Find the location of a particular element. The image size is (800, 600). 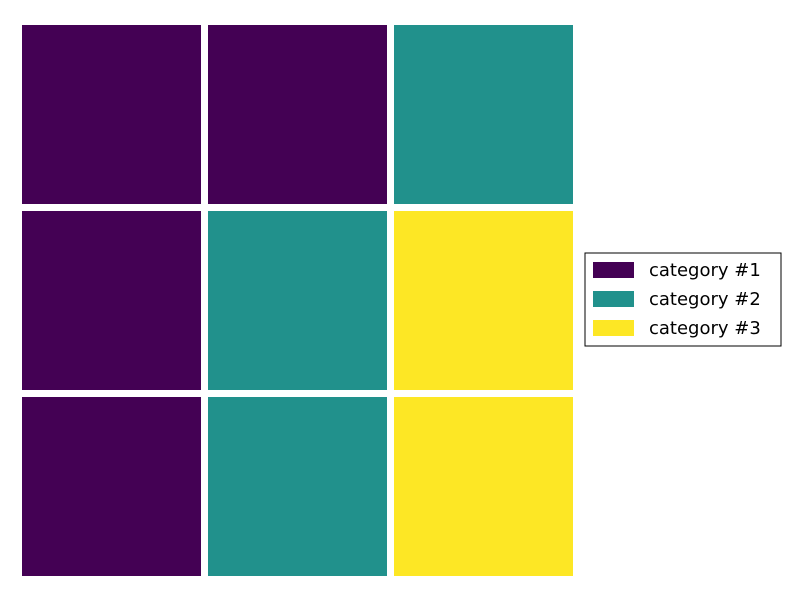

heatmap-cell-r2-c1 is located at coordinates (111, 300).